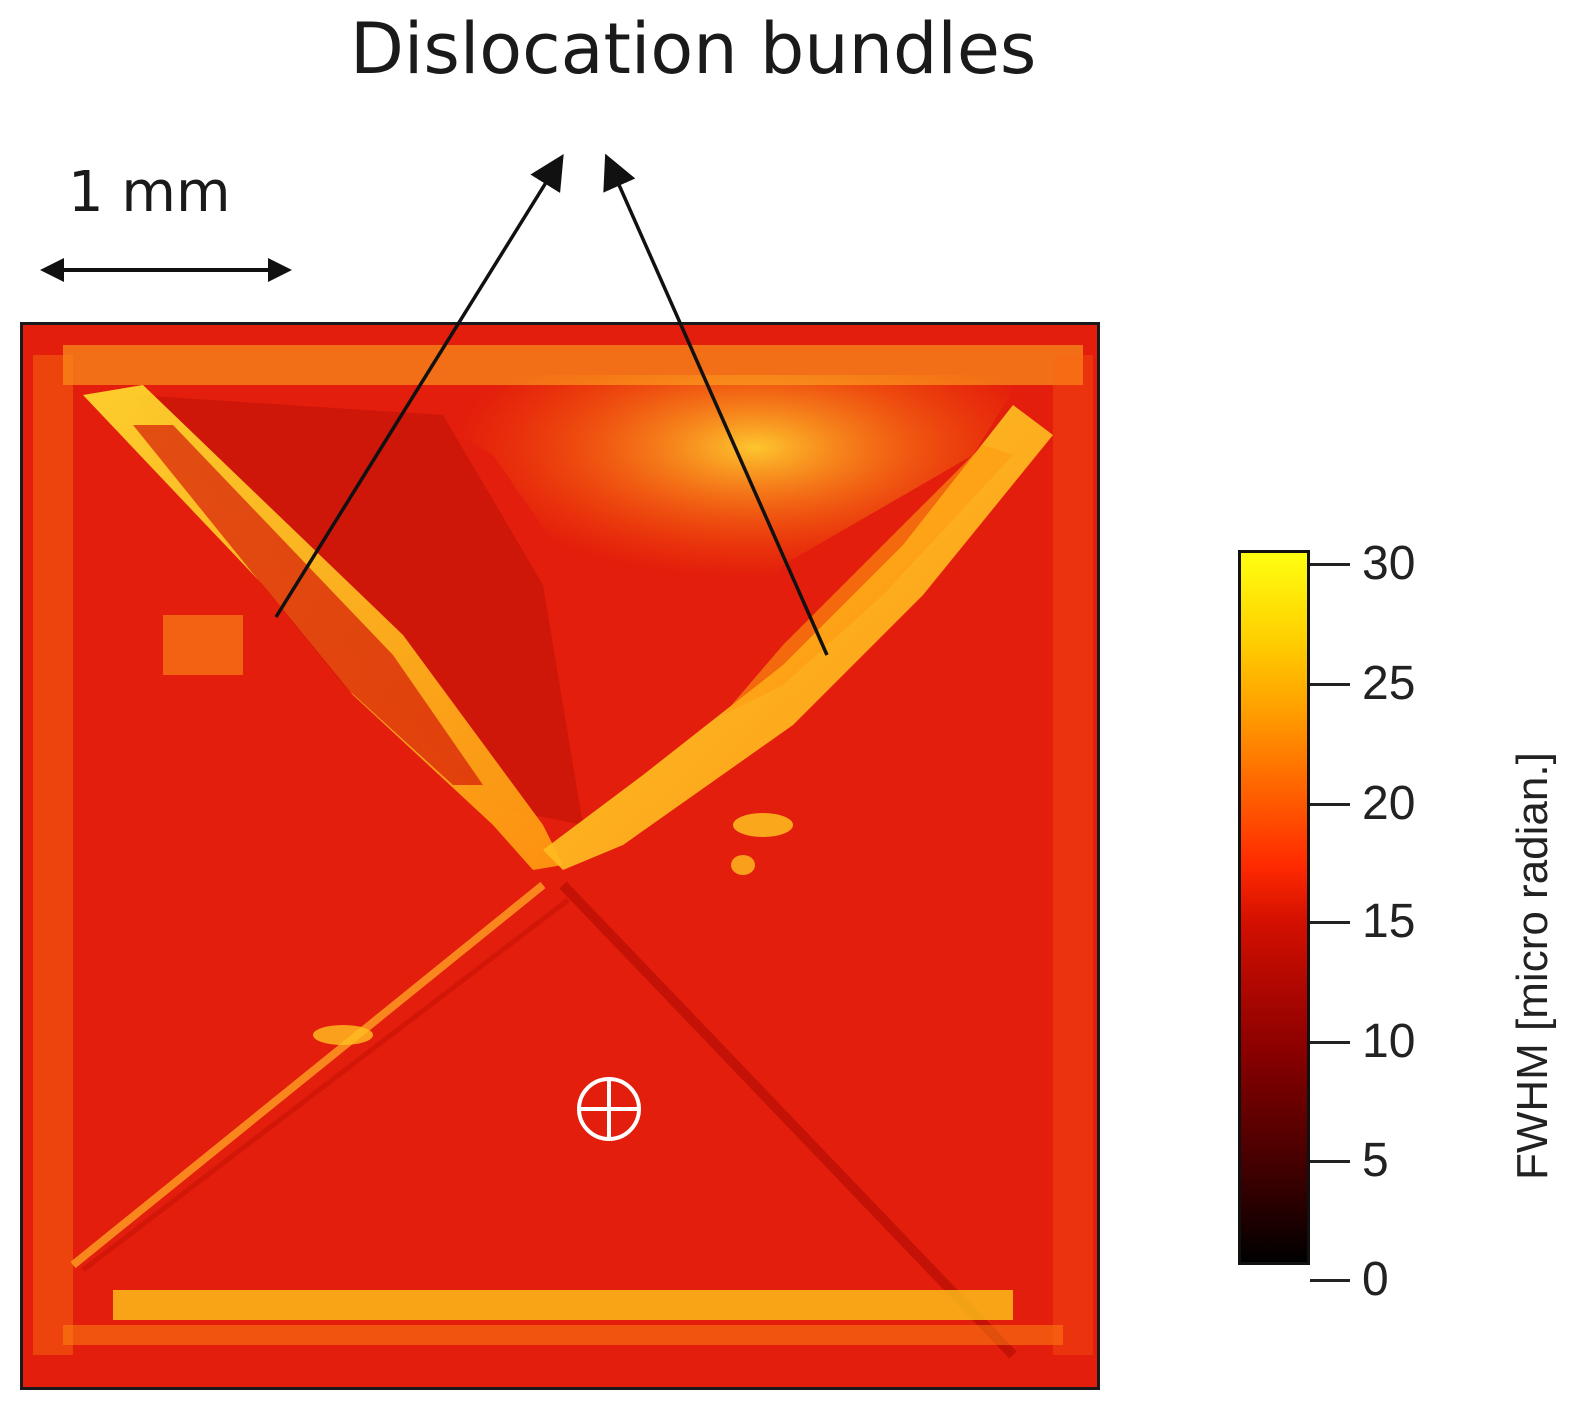  I want to click on colorbar-axis-title: FWHM [micro radian.], so click(1532, 966).